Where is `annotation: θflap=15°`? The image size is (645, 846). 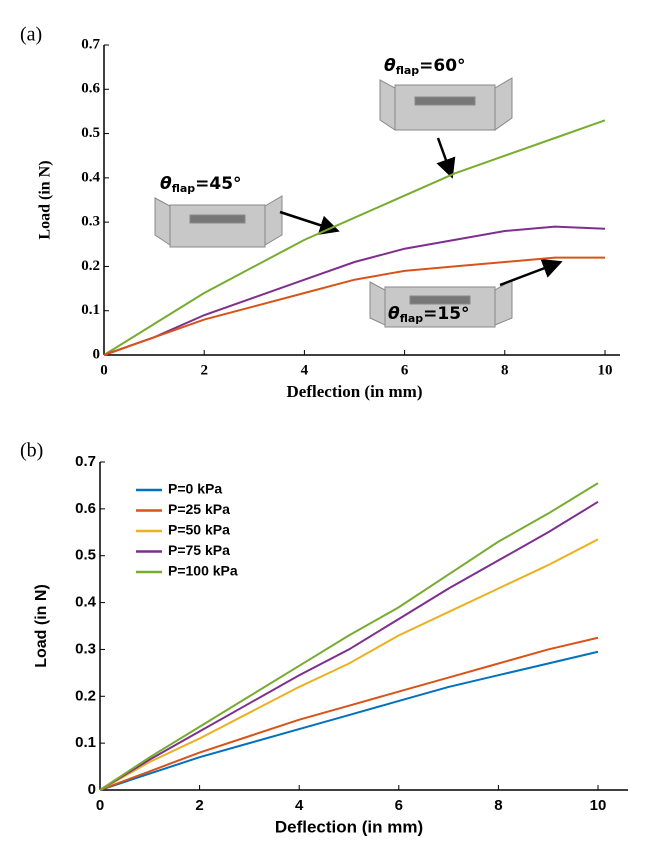
annotation: θflap=15° is located at coordinates (429, 314).